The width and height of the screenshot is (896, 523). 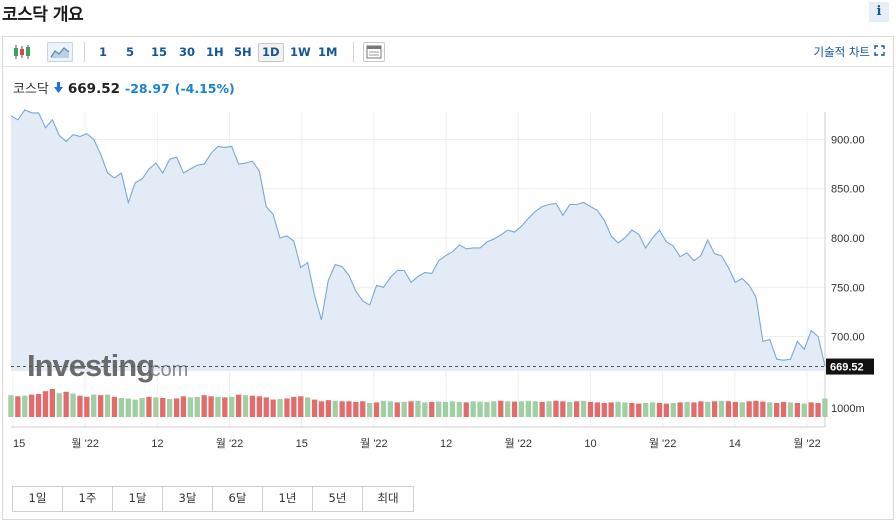 What do you see at coordinates (847, 368) in the screenshot?
I see `last-price-label: 669.52` at bounding box center [847, 368].